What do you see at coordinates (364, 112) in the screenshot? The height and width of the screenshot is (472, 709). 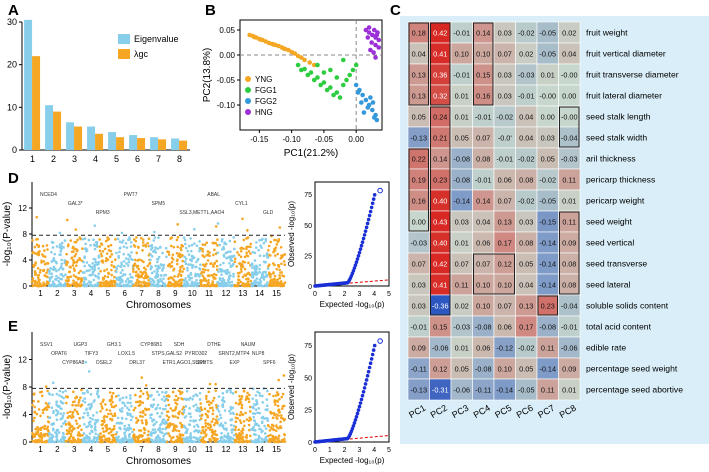 I see `scatter-point-fgg2` at bounding box center [364, 112].